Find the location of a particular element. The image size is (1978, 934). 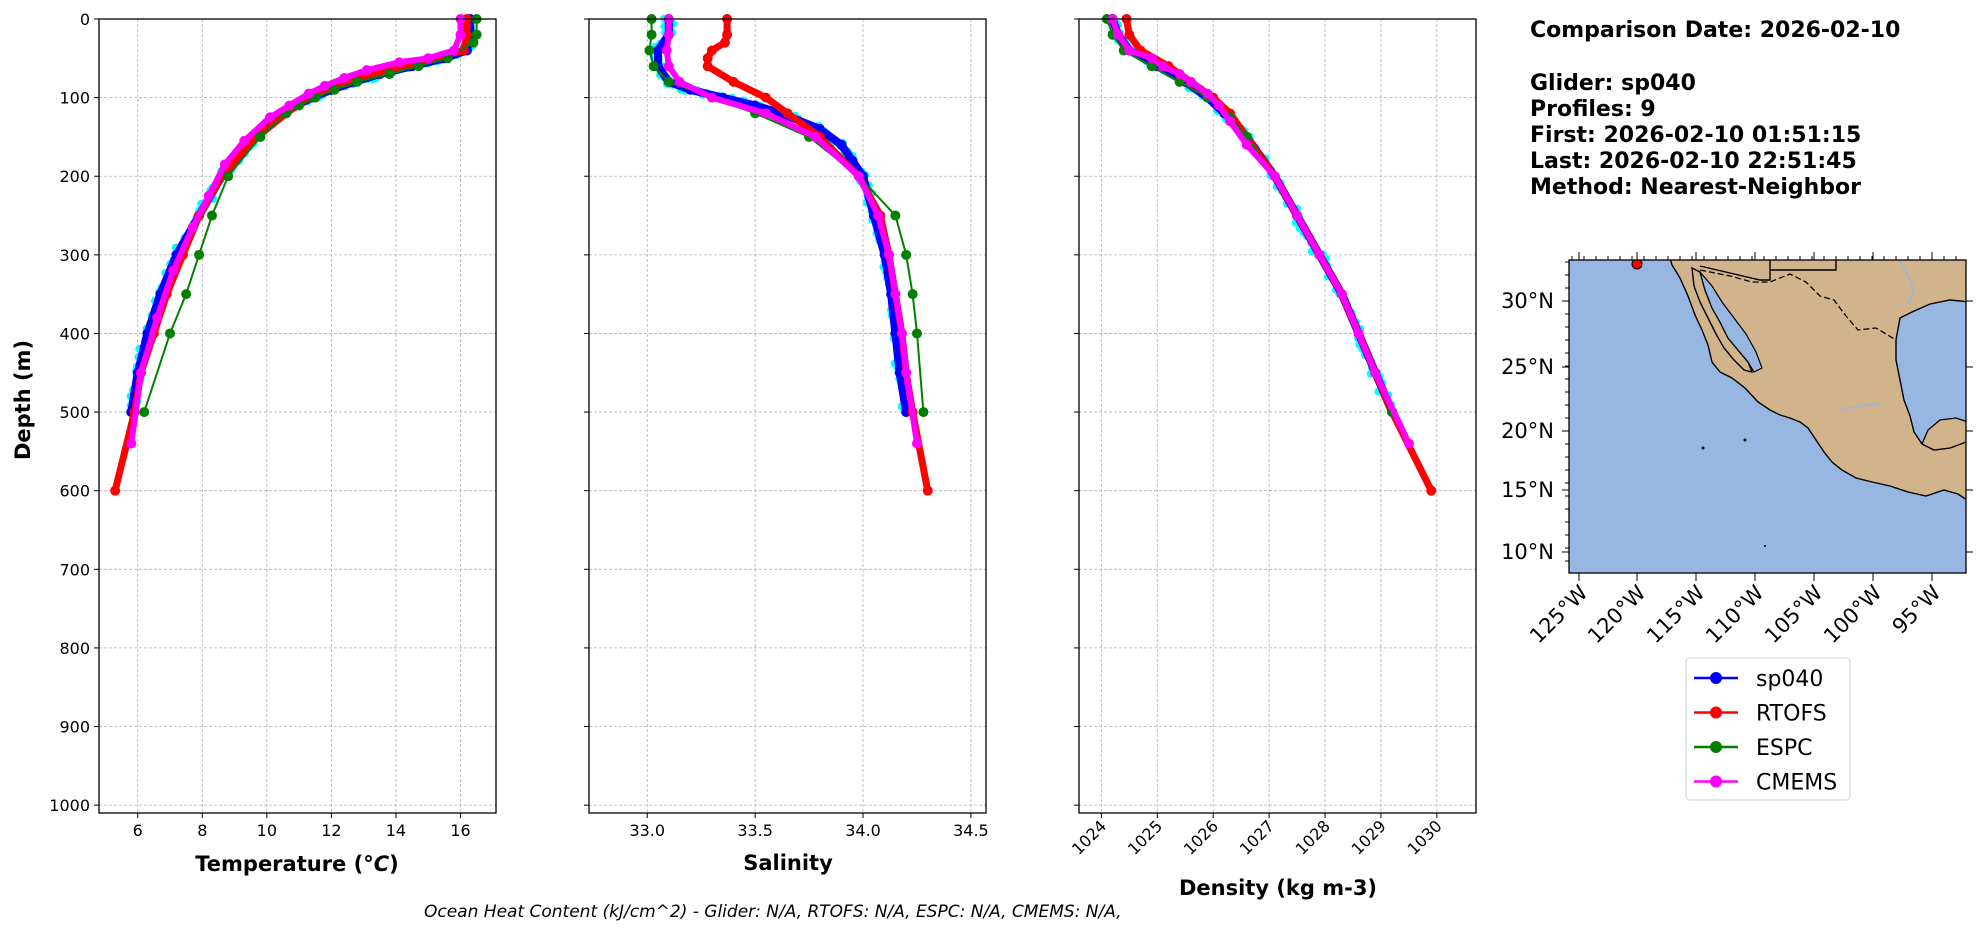

series-line-cmems is located at coordinates (296, 231).